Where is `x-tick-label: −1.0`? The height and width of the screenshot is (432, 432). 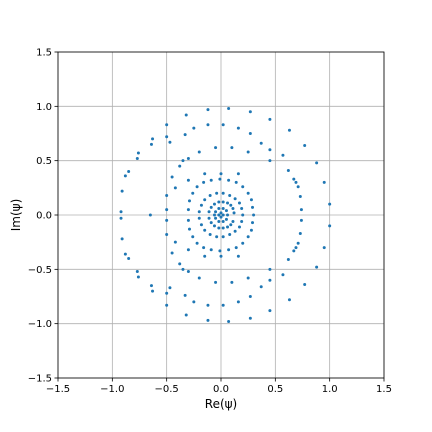 x-tick-label: −1.0 is located at coordinates (112, 389).